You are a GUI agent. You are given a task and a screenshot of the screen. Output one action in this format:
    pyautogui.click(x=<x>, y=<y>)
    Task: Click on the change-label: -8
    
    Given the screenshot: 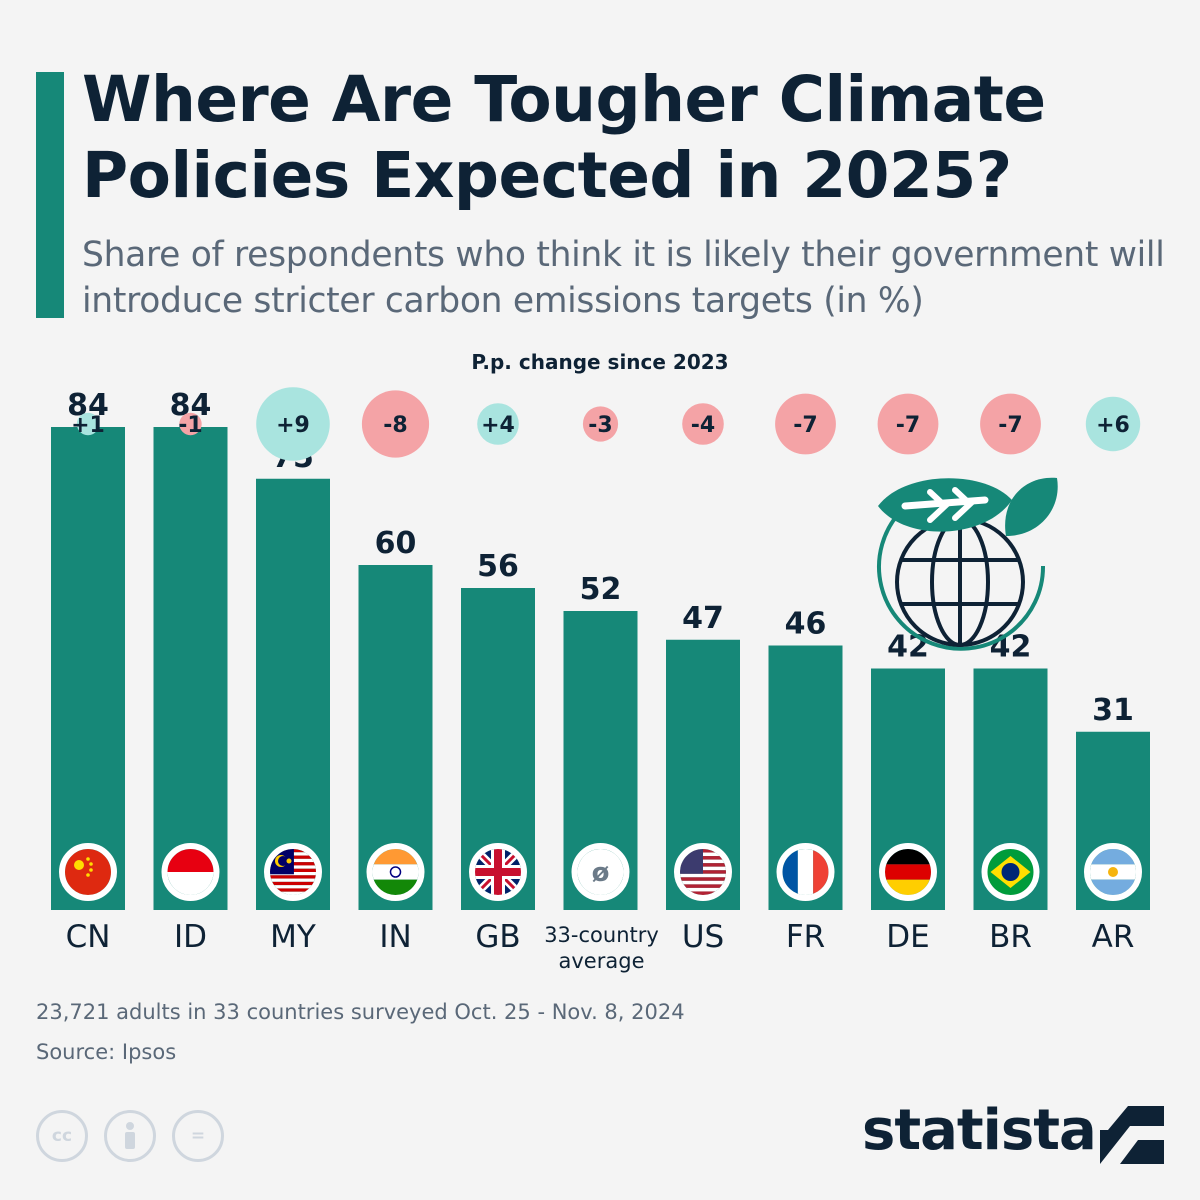 What is the action you would take?
    pyautogui.click(x=395, y=425)
    